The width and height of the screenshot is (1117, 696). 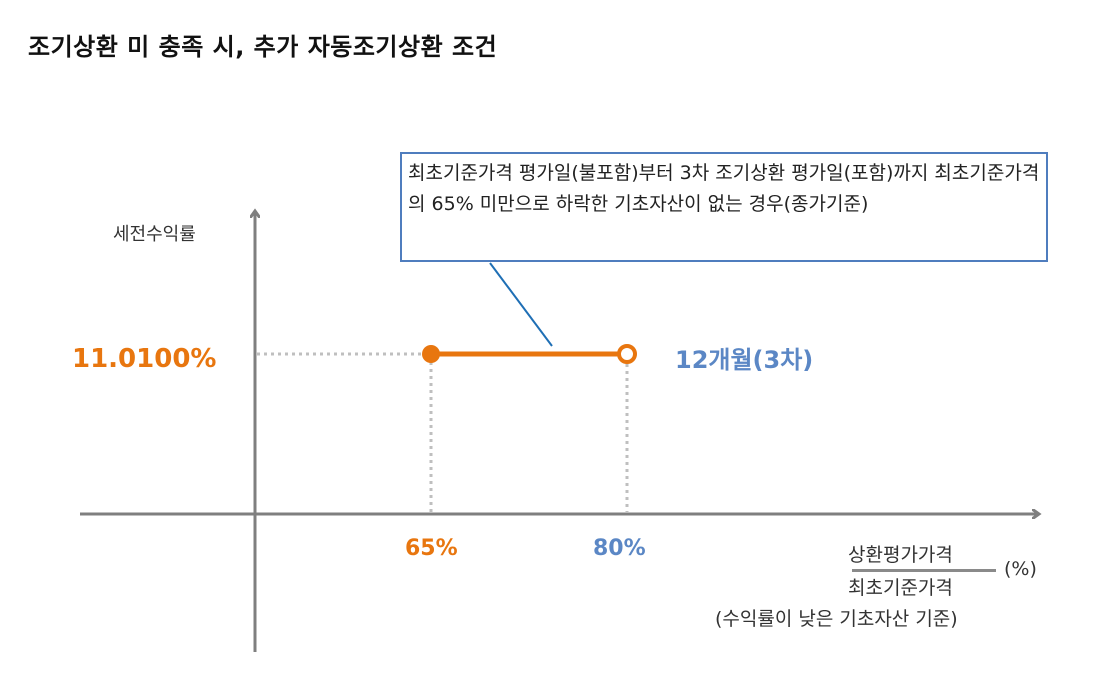 What do you see at coordinates (619, 548) in the screenshot?
I see `x-tick-80: 80%` at bounding box center [619, 548].